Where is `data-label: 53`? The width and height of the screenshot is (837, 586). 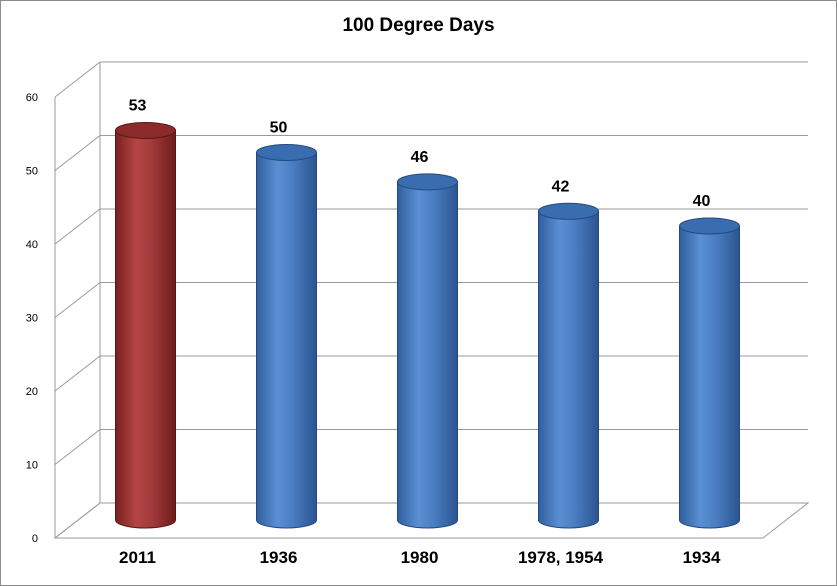 data-label: 53 is located at coordinates (138, 105).